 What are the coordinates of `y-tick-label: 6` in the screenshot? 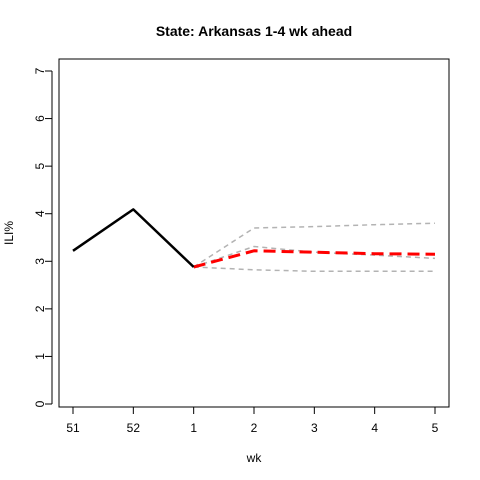 It's located at (40, 118).